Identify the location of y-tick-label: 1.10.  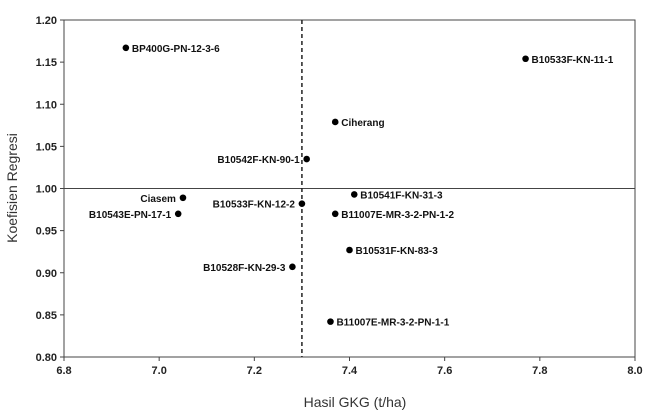
(46, 105).